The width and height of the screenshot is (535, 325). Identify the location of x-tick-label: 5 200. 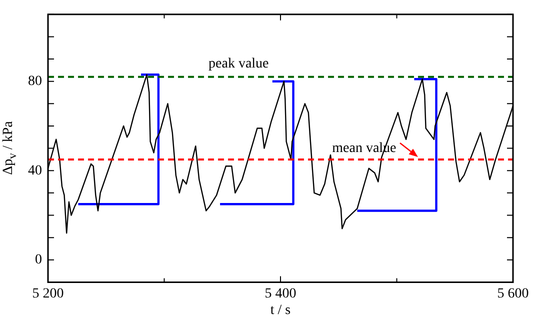
(48, 294).